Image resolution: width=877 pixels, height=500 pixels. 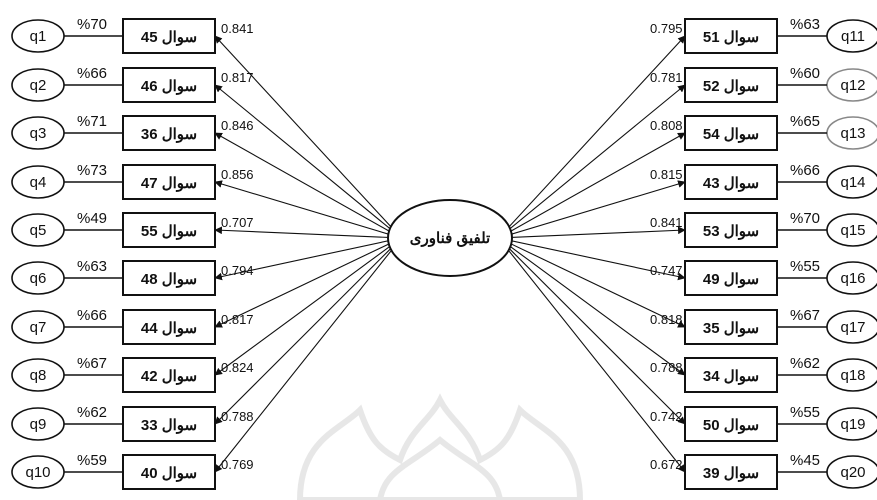 I want to click on error-term-label: q1, so click(x=38, y=36).